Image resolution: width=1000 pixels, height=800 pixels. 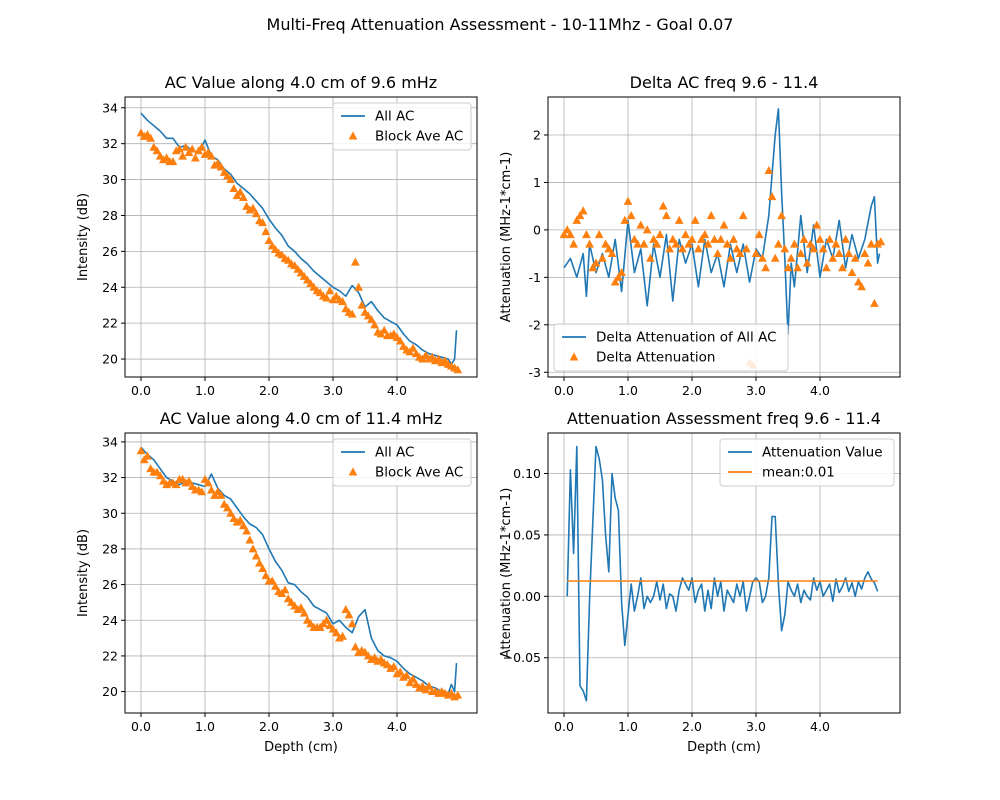 What do you see at coordinates (110, 359) in the screenshot?
I see `y-tick-label: 20` at bounding box center [110, 359].